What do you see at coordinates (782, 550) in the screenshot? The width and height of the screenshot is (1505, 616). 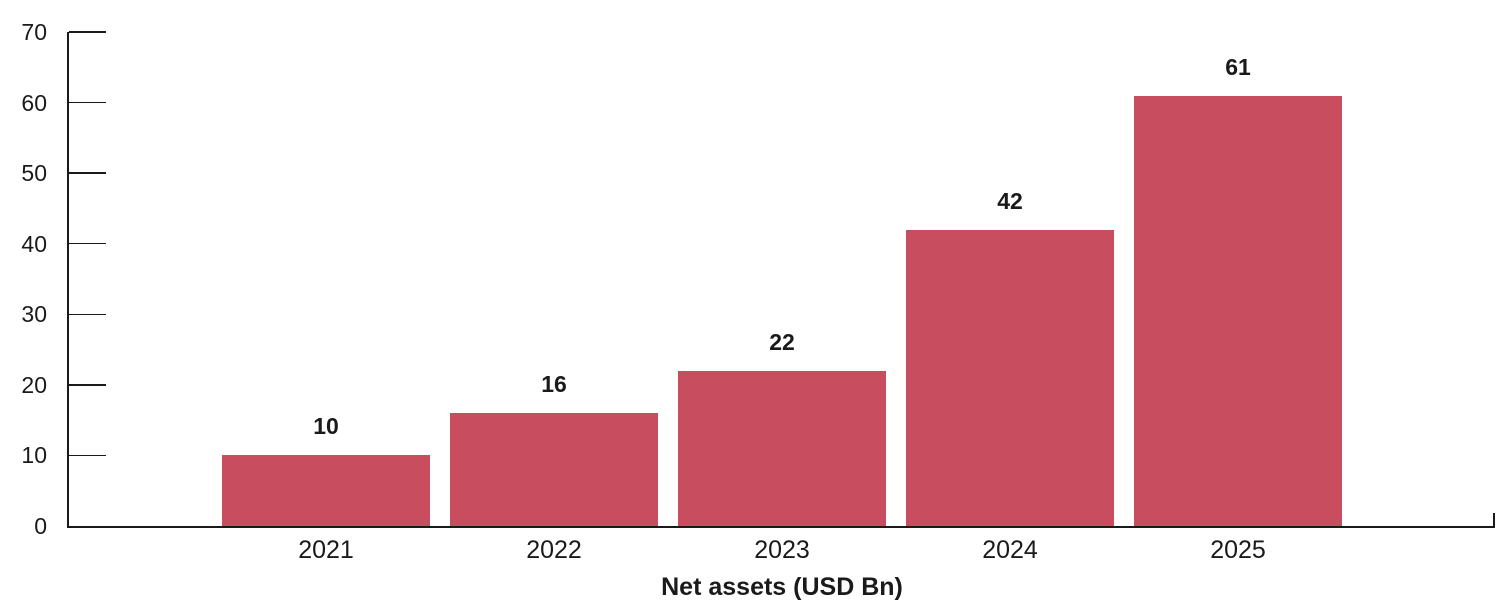 I see `x-axis-label-2023: 2023` at bounding box center [782, 550].